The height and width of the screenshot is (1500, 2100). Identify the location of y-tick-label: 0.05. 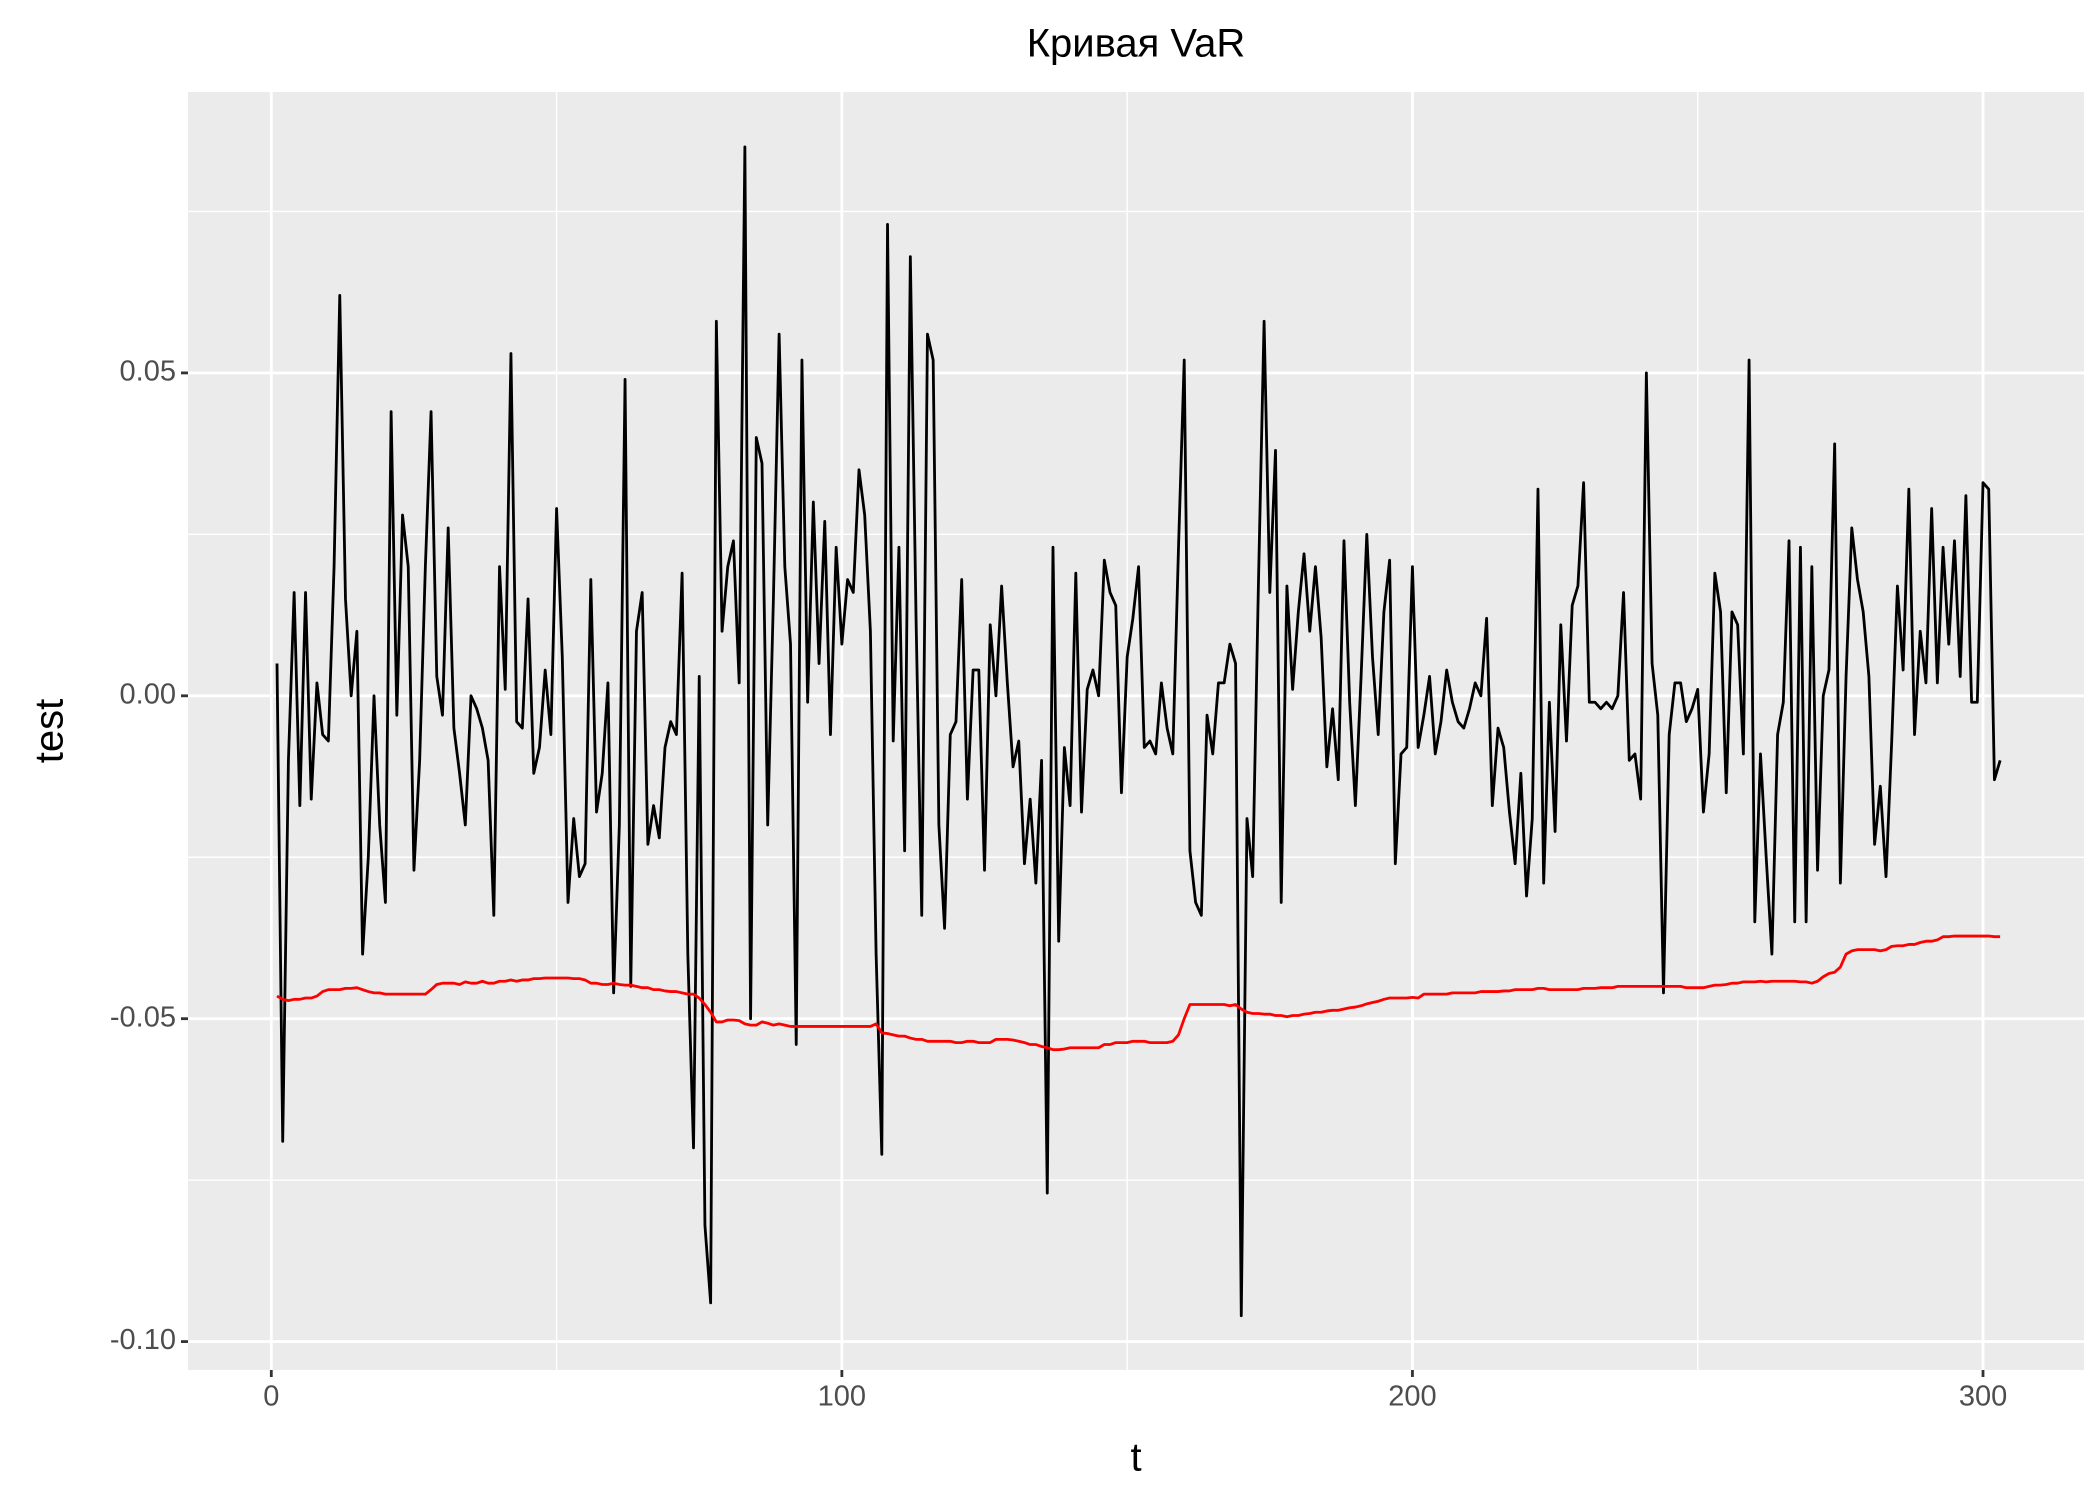
(148, 372).